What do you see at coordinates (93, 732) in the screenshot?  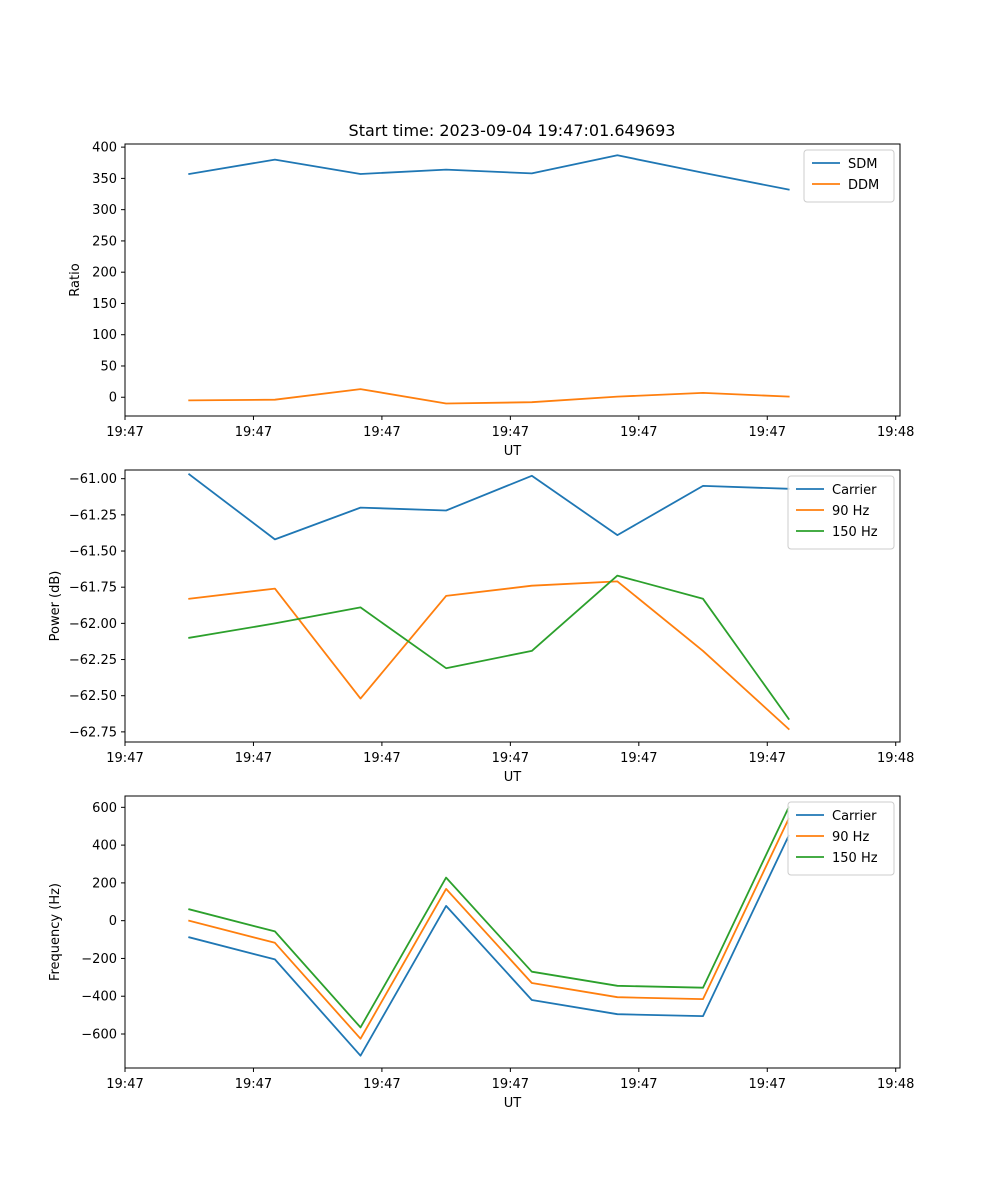 I see `y-tick-label: −62.75` at bounding box center [93, 732].